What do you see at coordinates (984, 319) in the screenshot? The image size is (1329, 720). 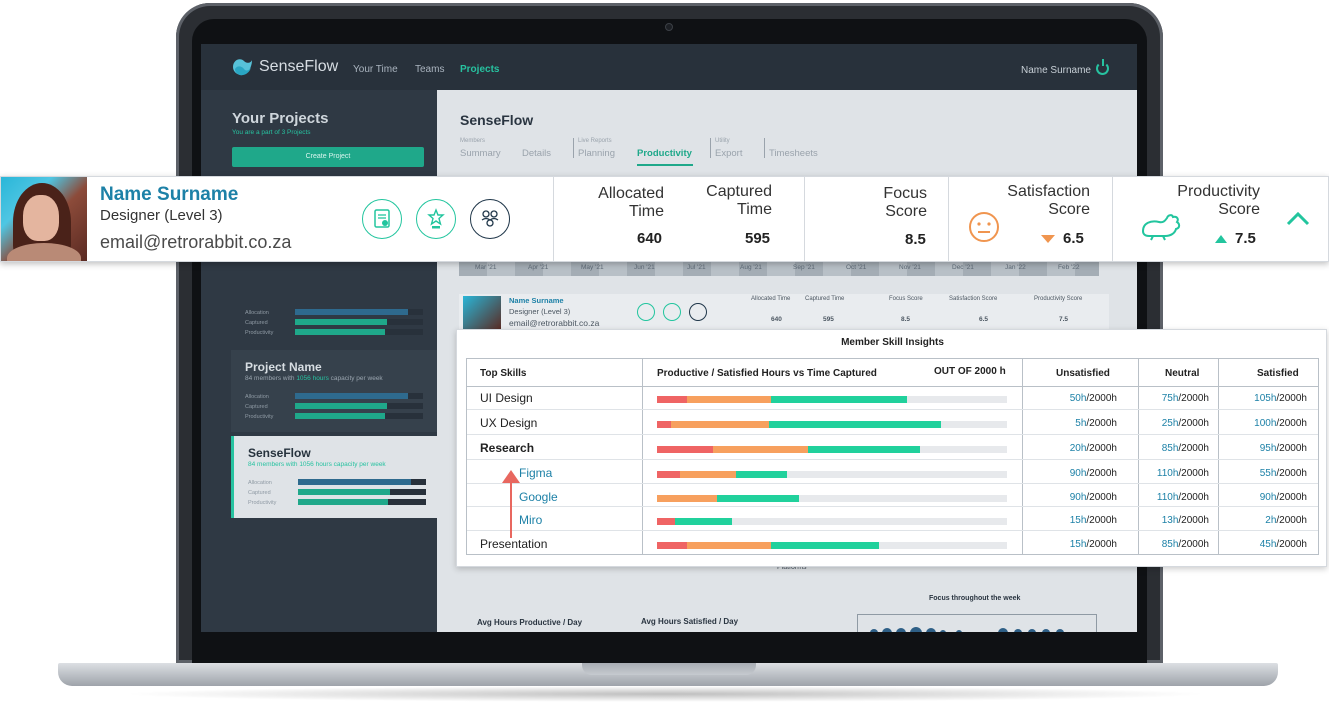 I see `mini-satisfaction-value: 6.5` at bounding box center [984, 319].